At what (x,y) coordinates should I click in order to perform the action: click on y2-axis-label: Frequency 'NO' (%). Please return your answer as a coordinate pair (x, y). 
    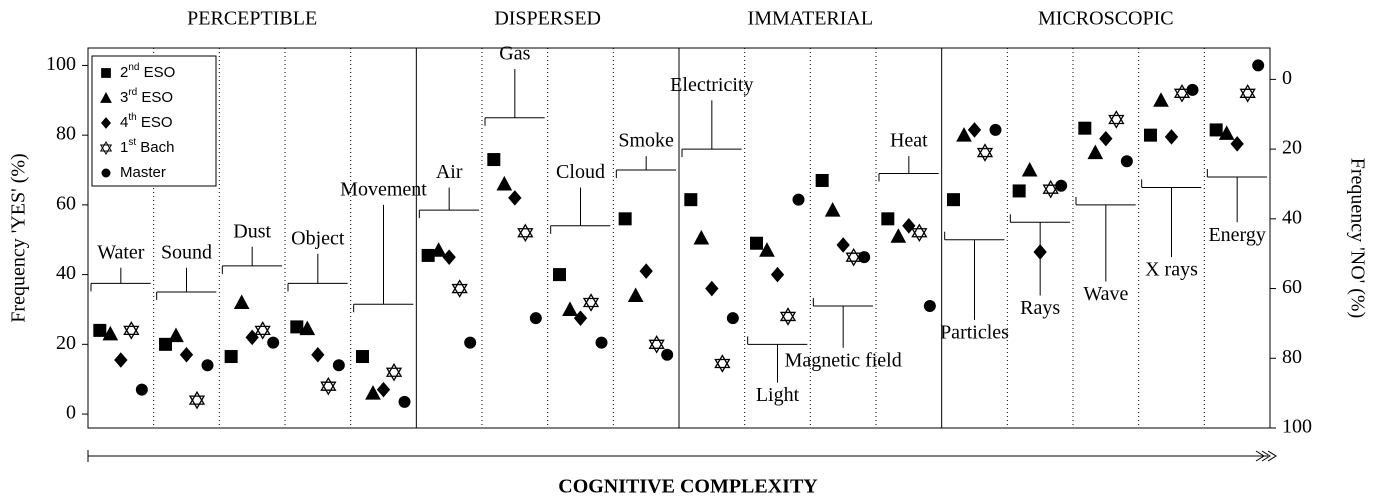
    Looking at the image, I should click on (1357, 238).